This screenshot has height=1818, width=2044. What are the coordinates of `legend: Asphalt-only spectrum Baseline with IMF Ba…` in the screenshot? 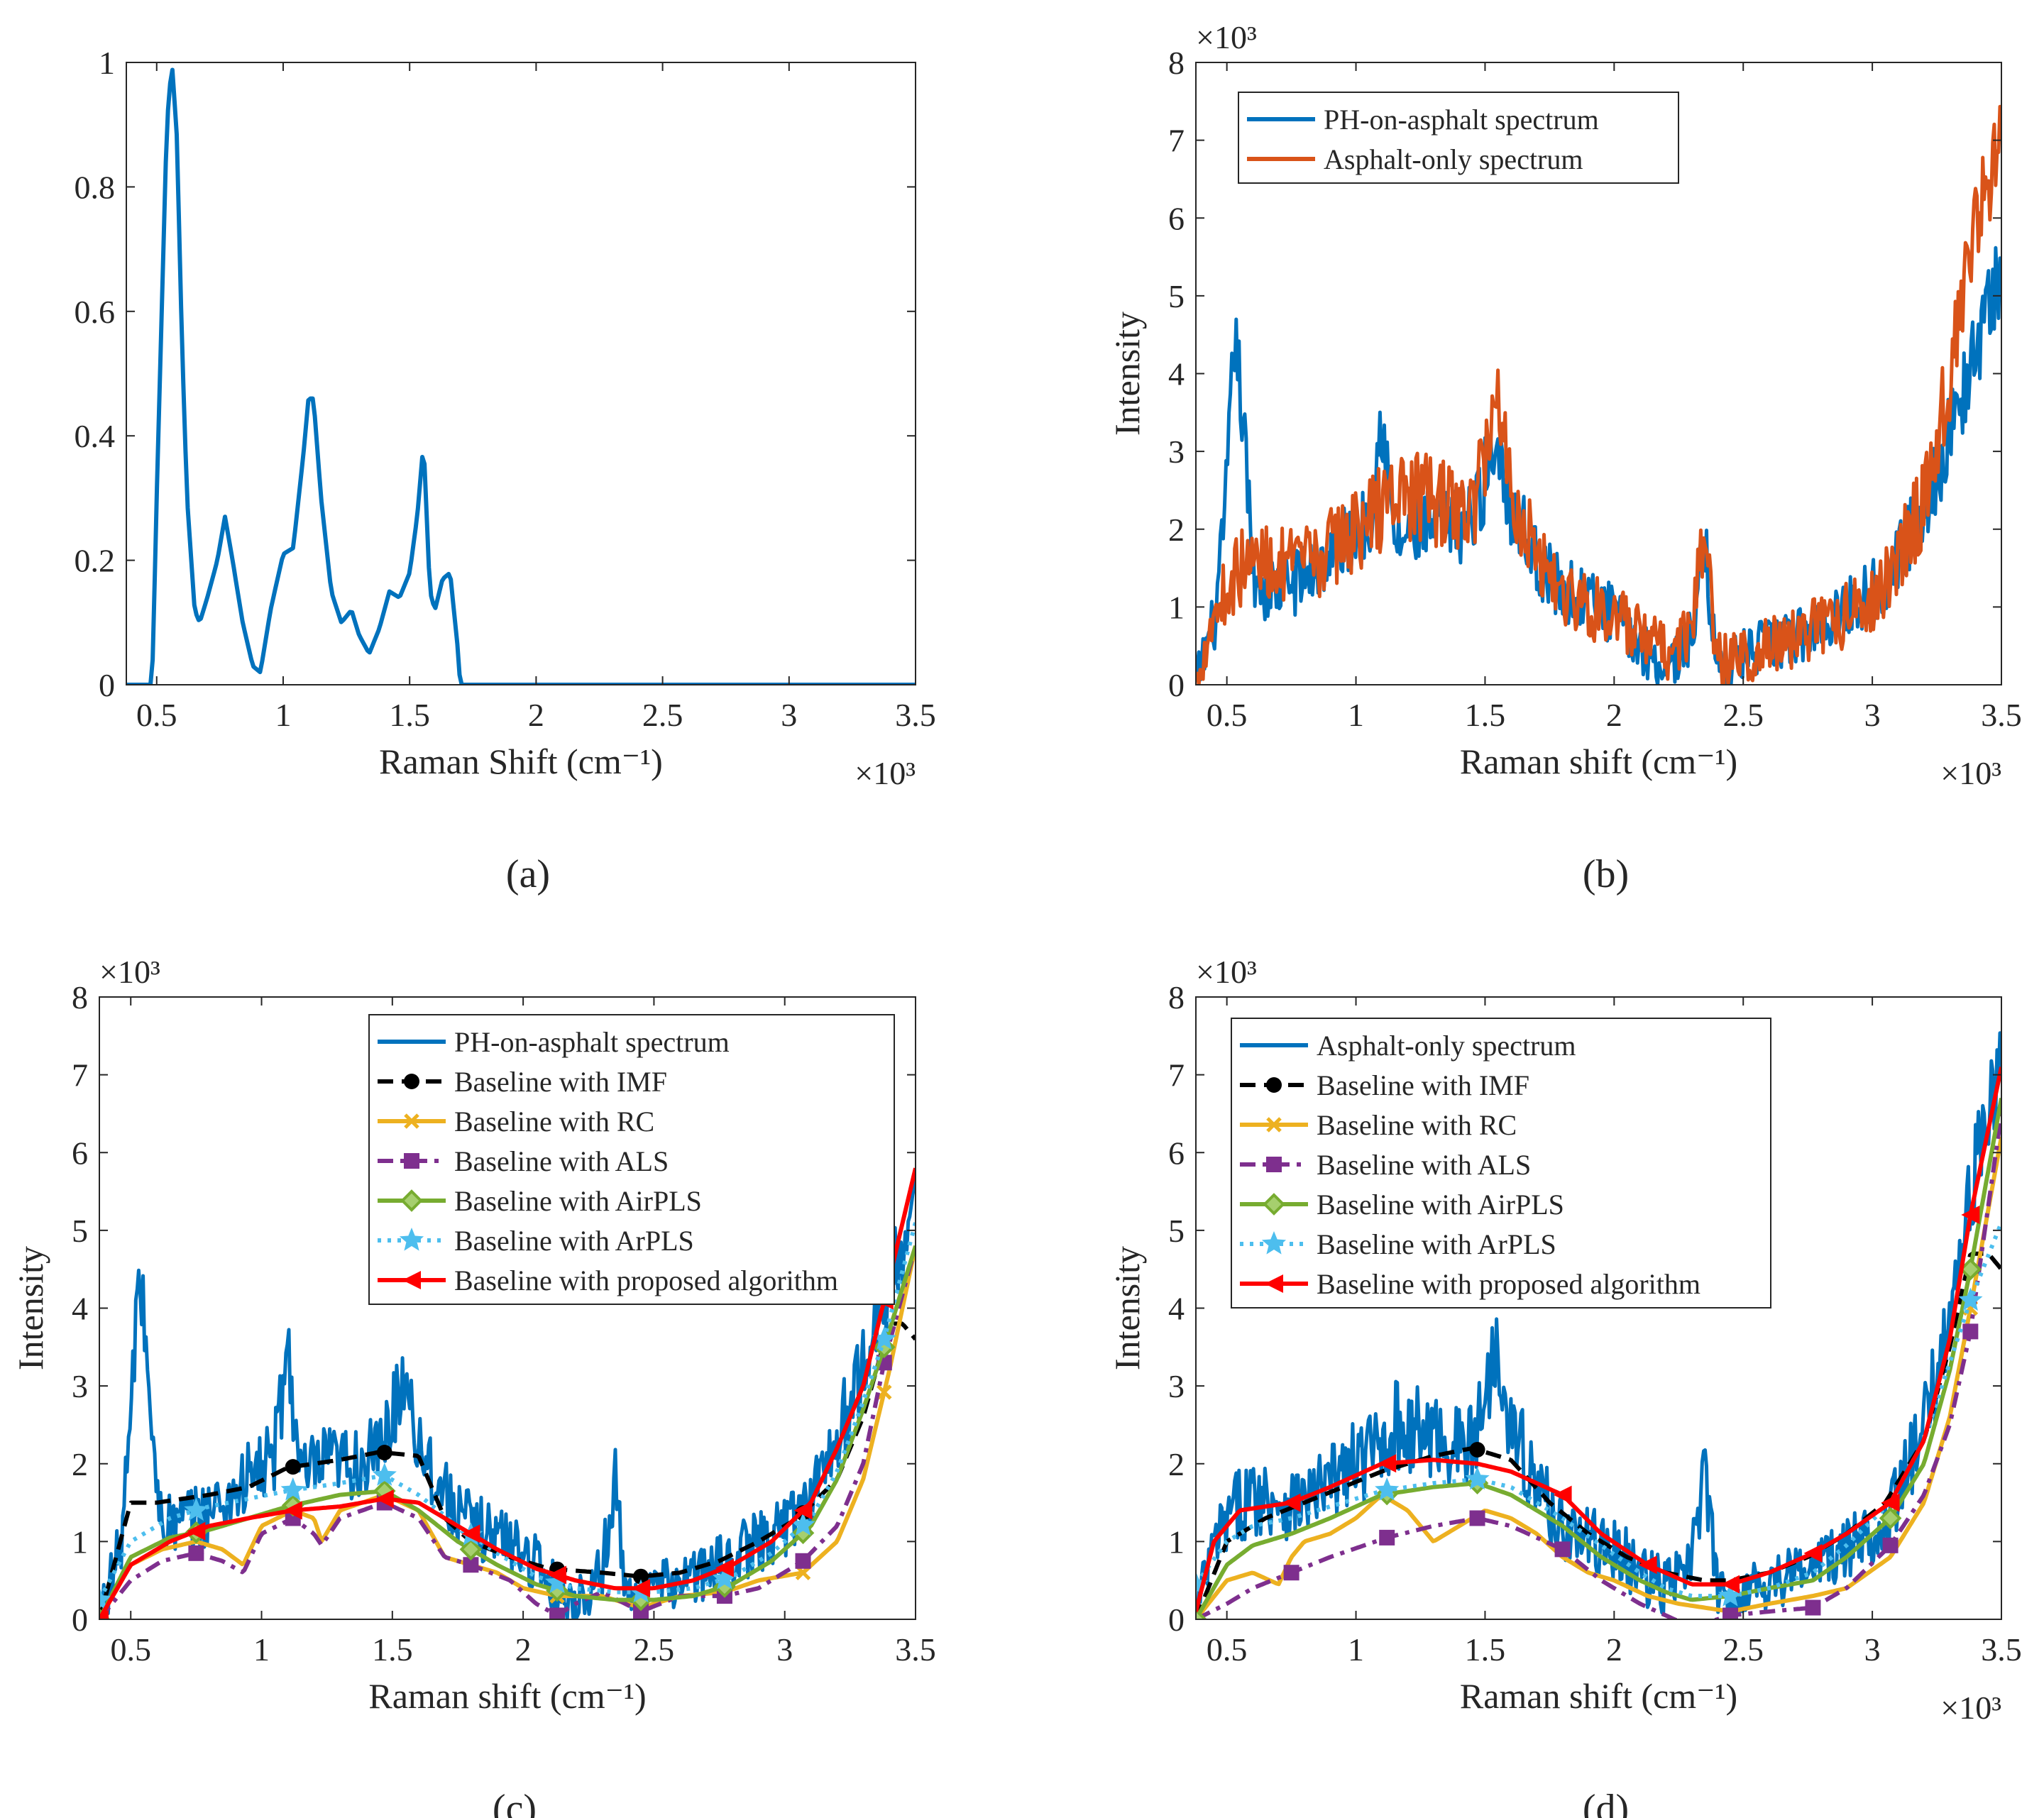 It's located at (1501, 1163).